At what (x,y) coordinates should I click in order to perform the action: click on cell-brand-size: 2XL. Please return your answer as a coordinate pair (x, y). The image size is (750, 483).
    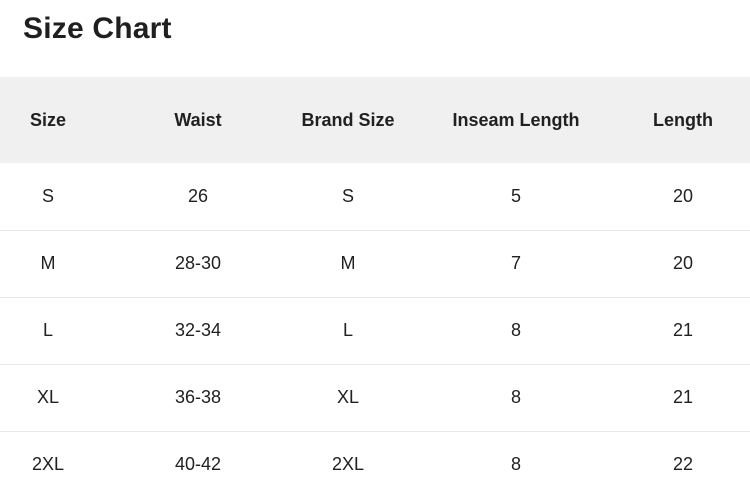
    Looking at the image, I should click on (348, 456).